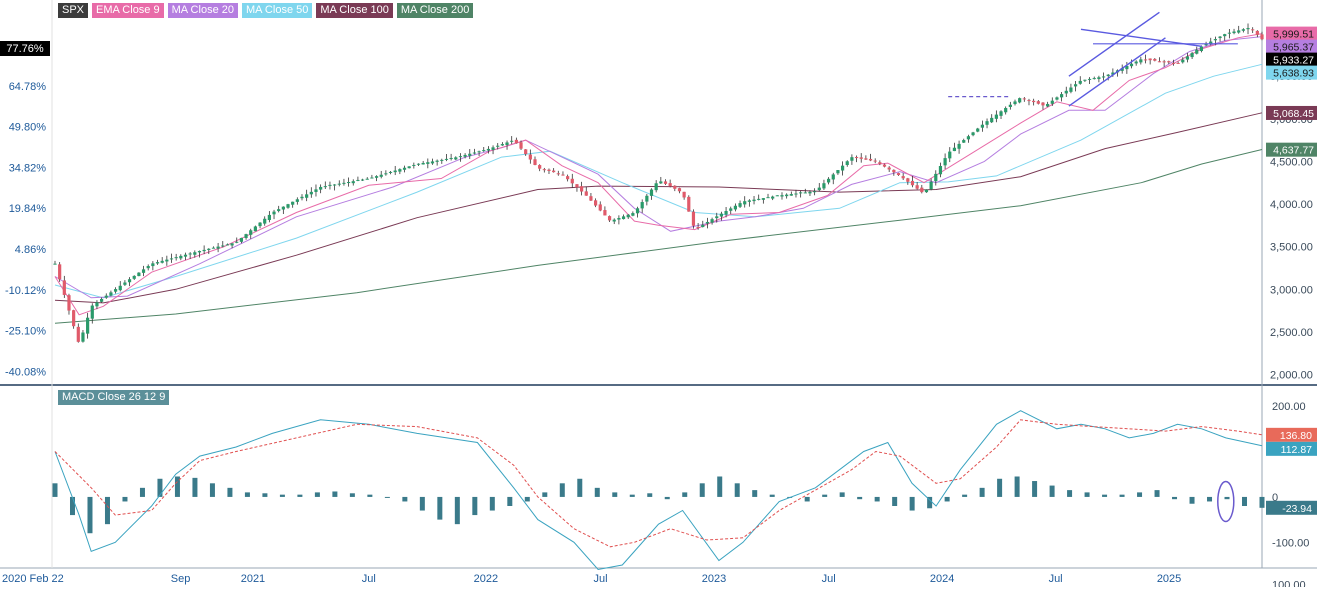 The image size is (1317, 592). I want to click on x-tick: 2025, so click(1169, 579).